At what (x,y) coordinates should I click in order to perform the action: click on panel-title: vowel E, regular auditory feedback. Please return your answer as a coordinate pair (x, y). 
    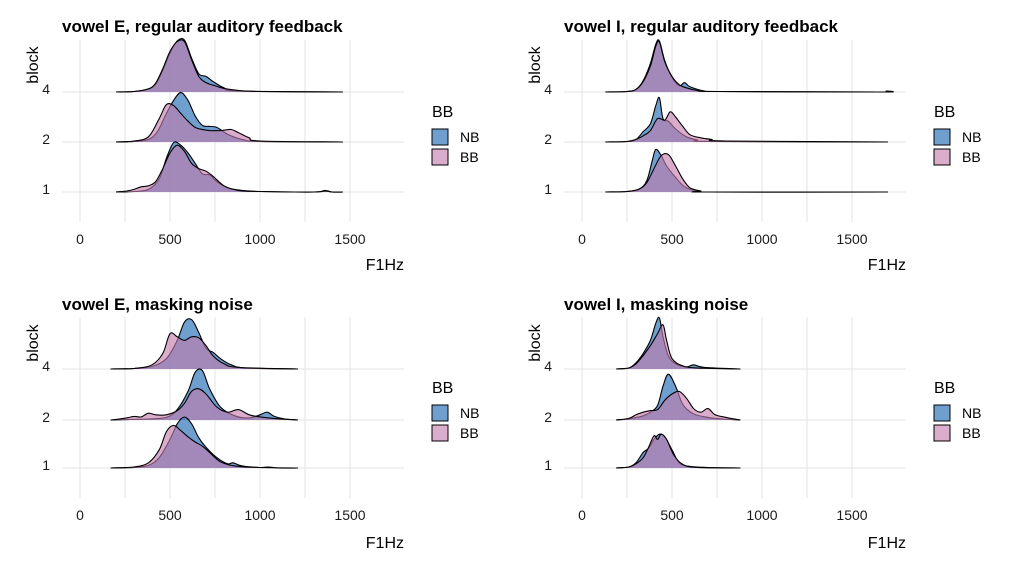
    Looking at the image, I should click on (202, 26).